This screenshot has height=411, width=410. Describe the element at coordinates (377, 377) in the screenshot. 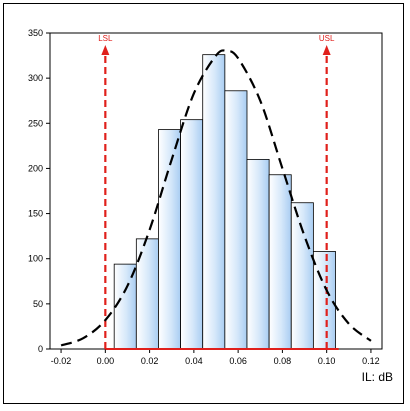

I see `x-axis-label: IL: dB` at that location.